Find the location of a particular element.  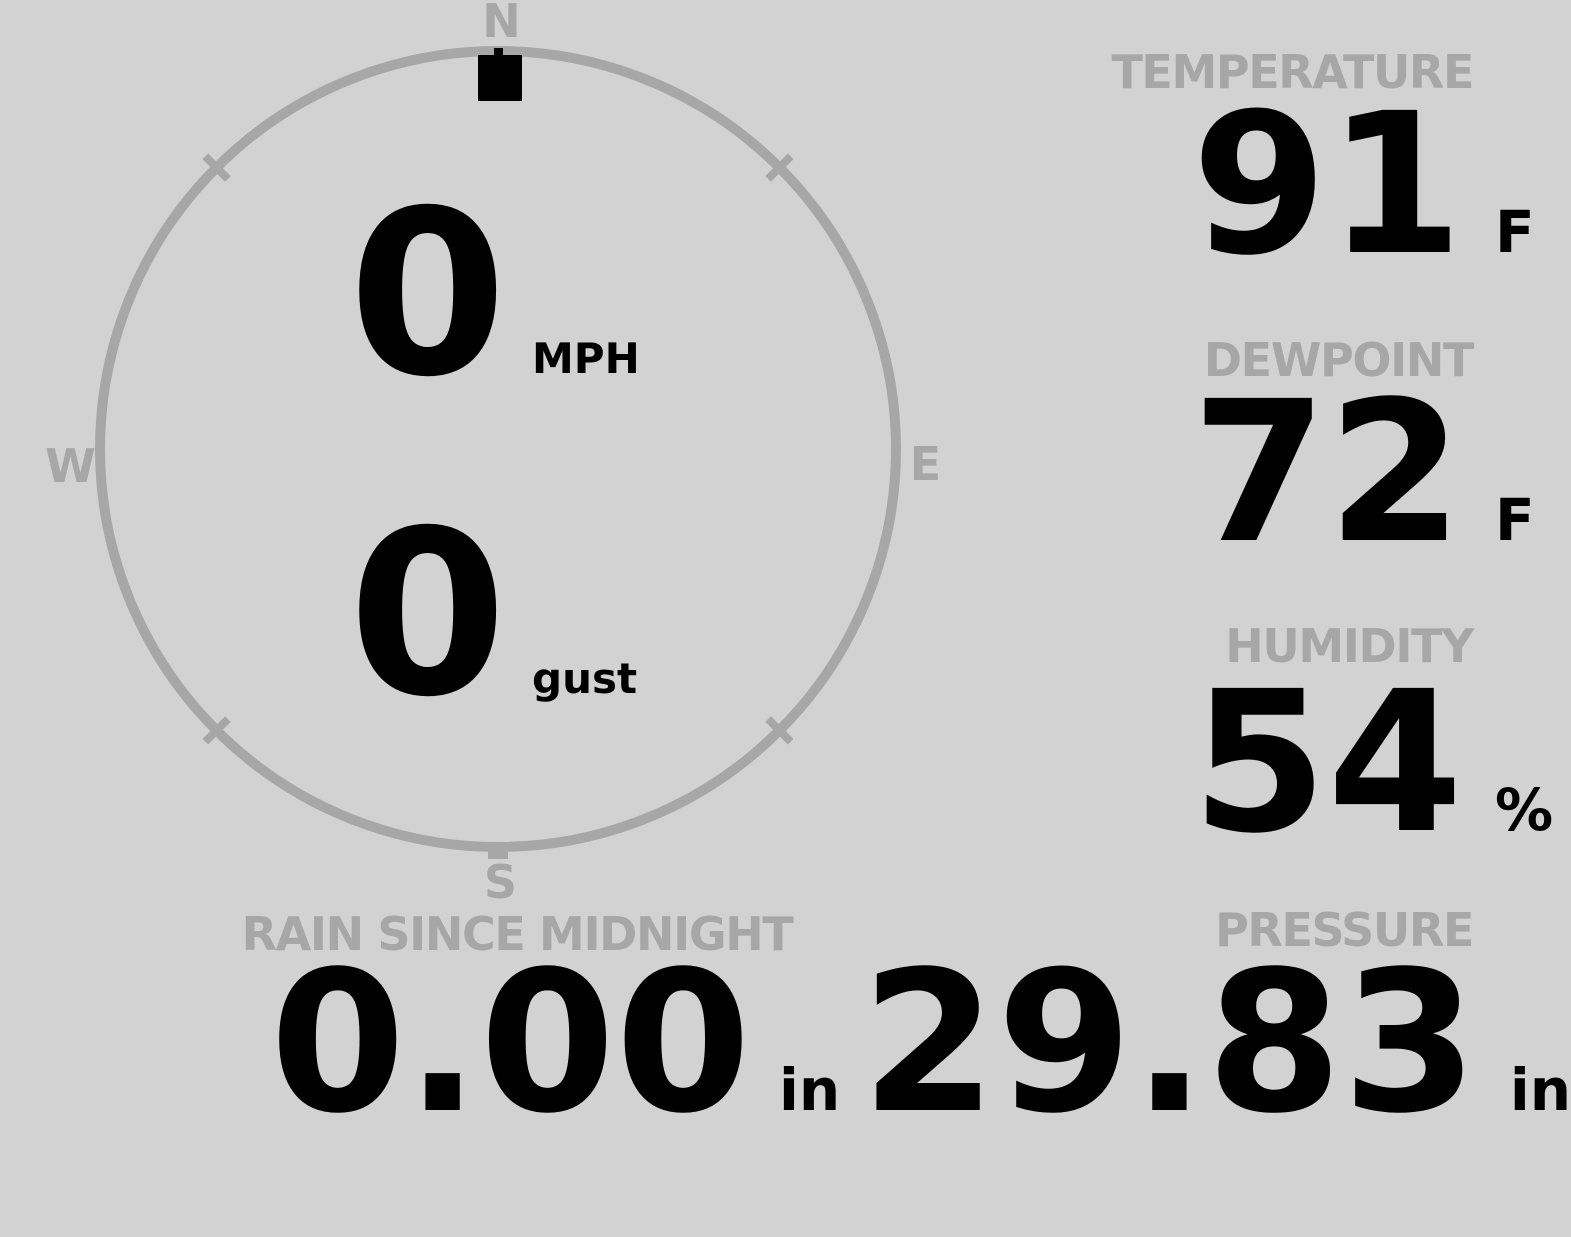

wind-speed-unit: MPH is located at coordinates (586, 358).